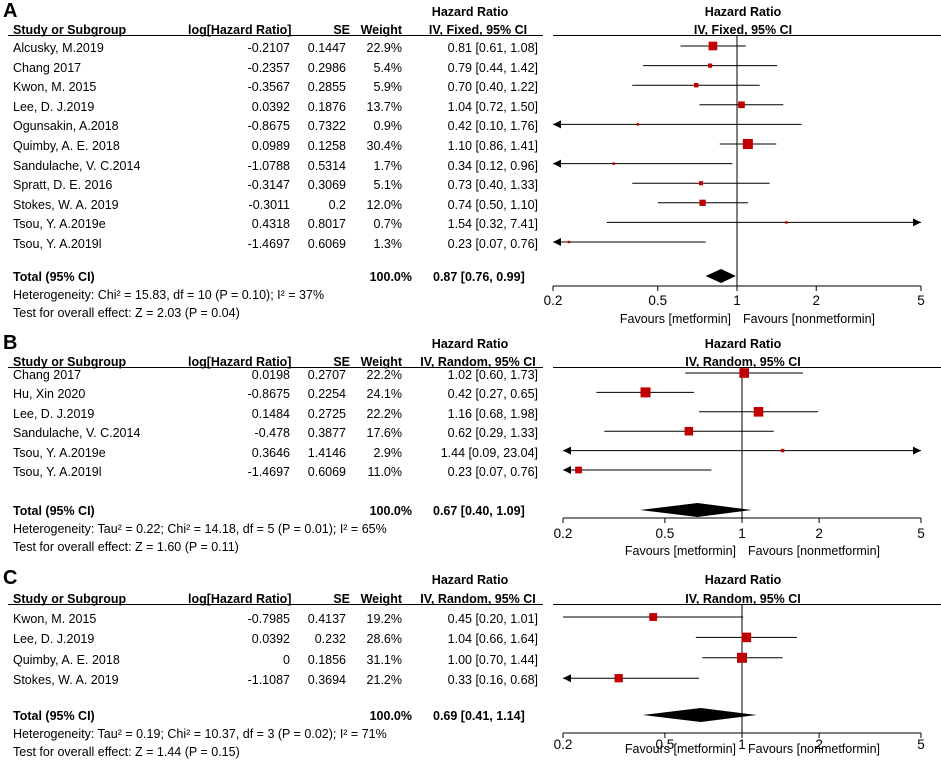 This screenshot has width=941, height=768. I want to click on log-hazard-ratio: 0.4318, so click(270, 224).